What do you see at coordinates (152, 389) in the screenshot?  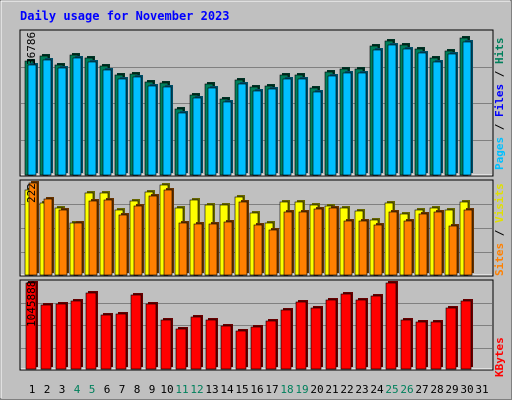 I see `x-tick-9: 9` at bounding box center [152, 389].